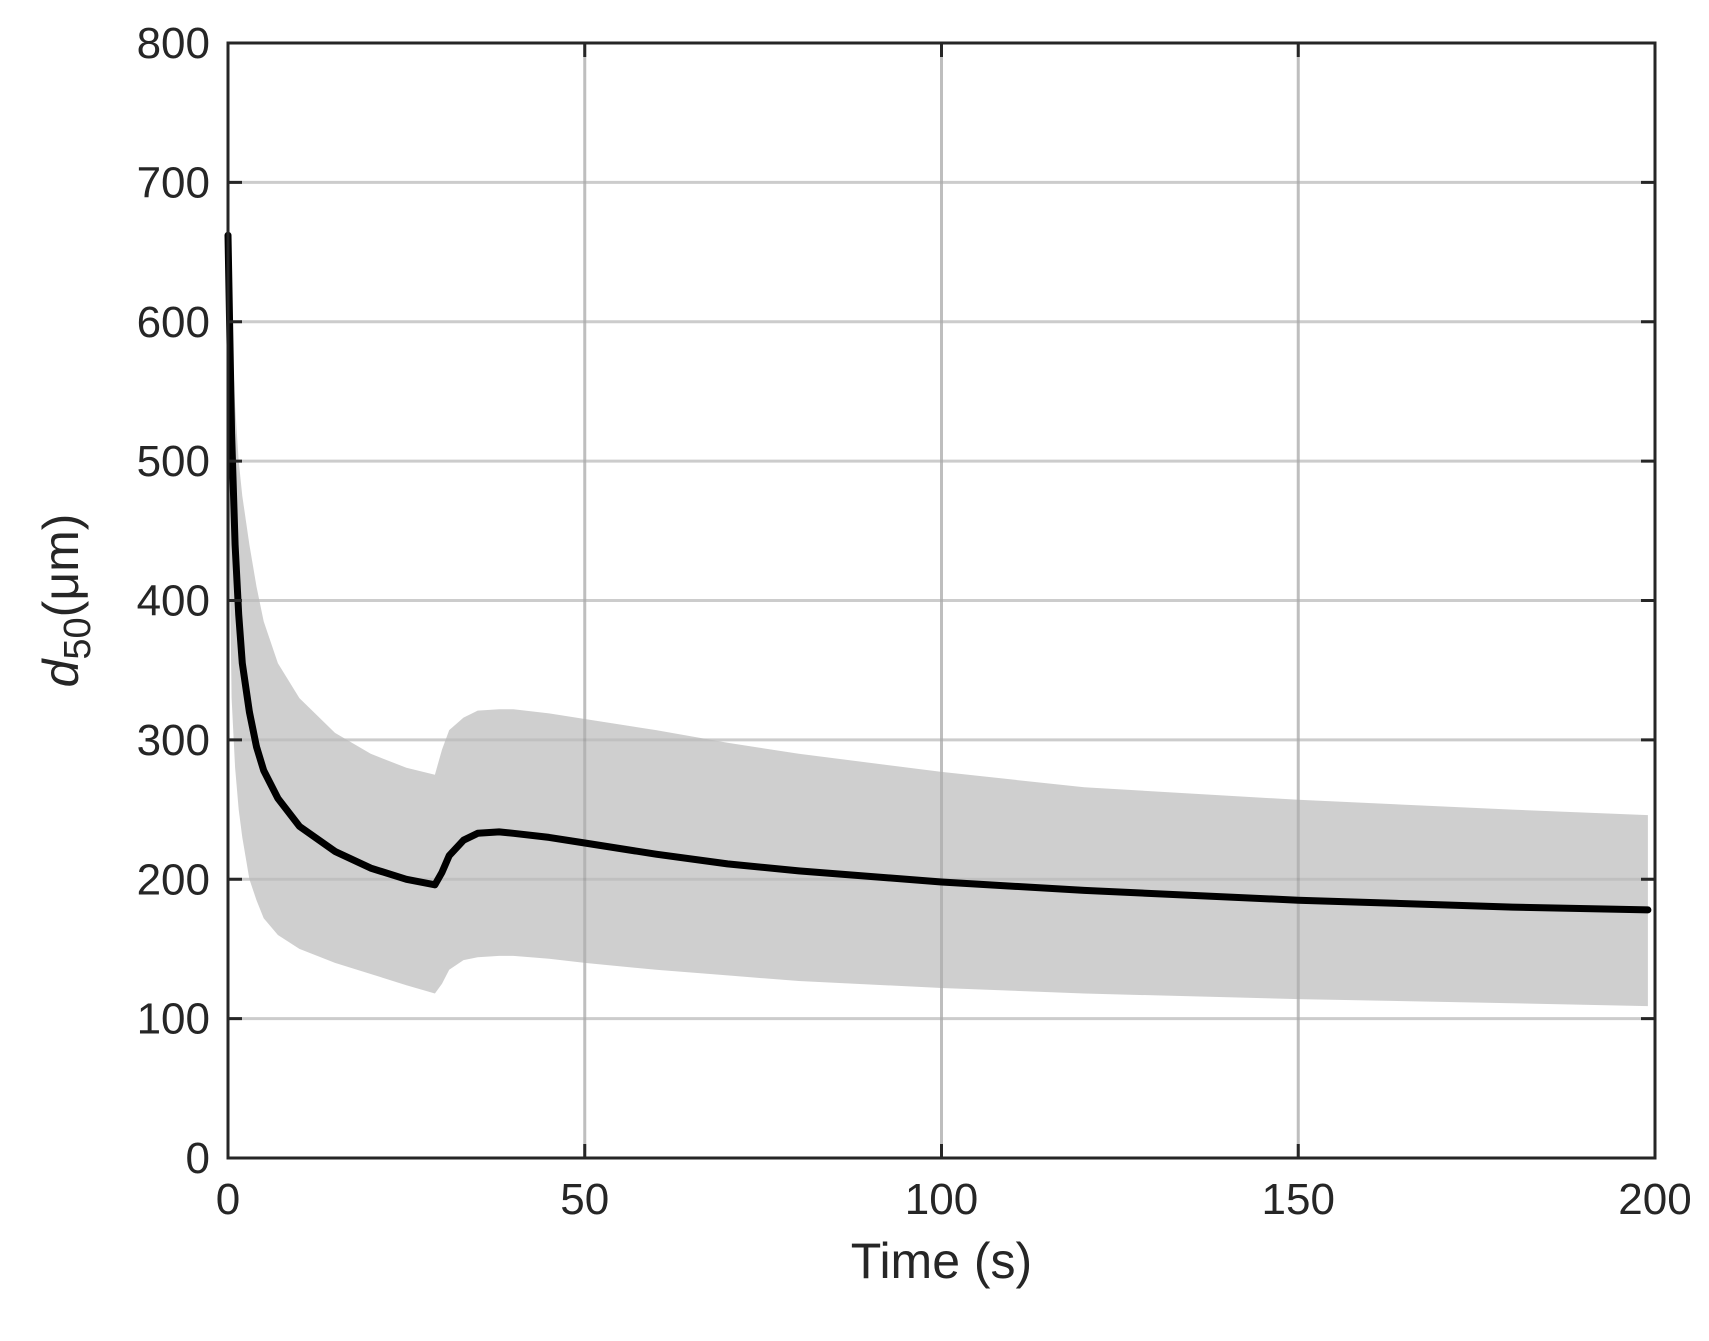 The height and width of the screenshot is (1341, 1709). Describe the element at coordinates (584, 1199) in the screenshot. I see `x-tick-label: 50` at that location.